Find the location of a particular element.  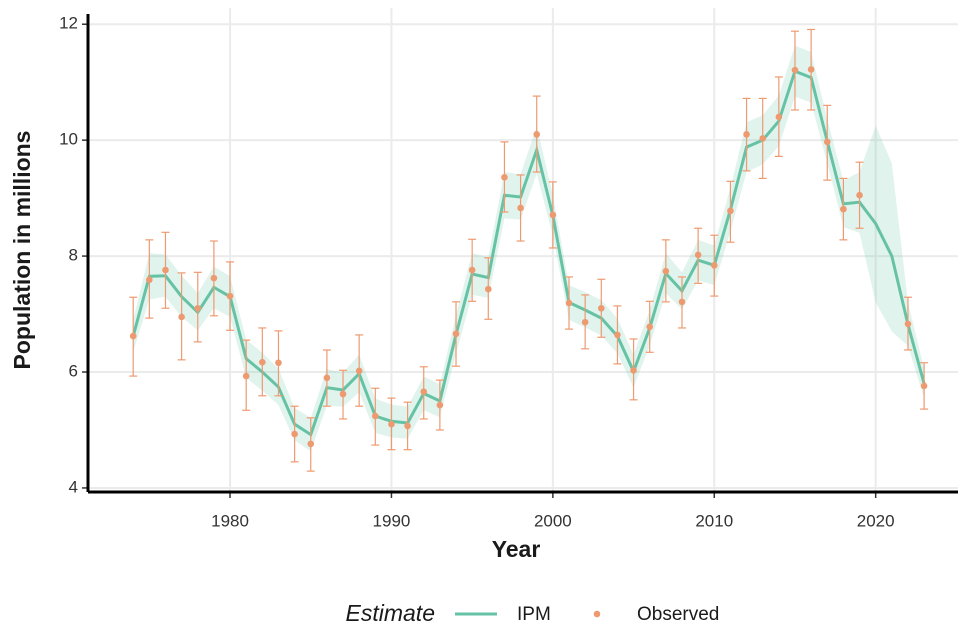

legend-label: IPM is located at coordinates (534, 614).